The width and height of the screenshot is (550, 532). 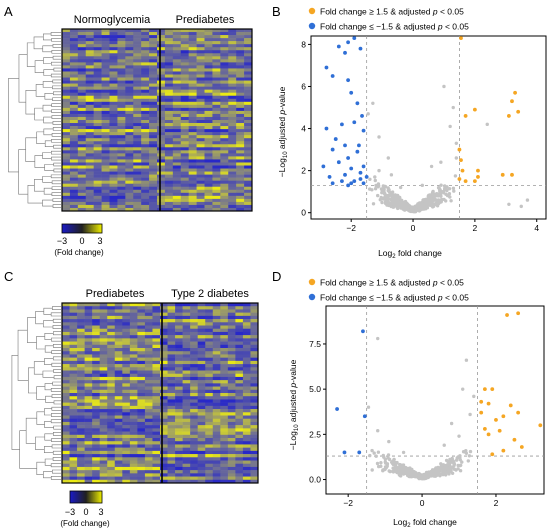 I want to click on heatmap-a-frame, so click(x=157, y=120).